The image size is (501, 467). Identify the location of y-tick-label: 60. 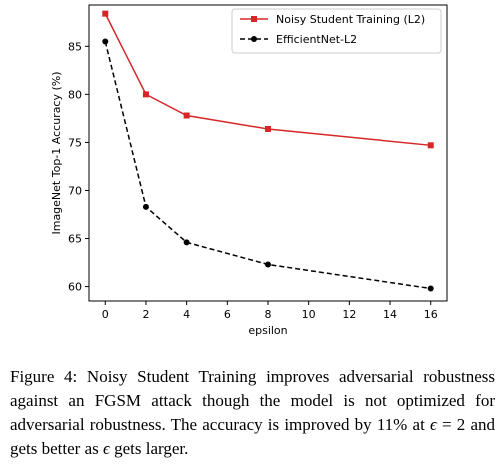
(75, 287).